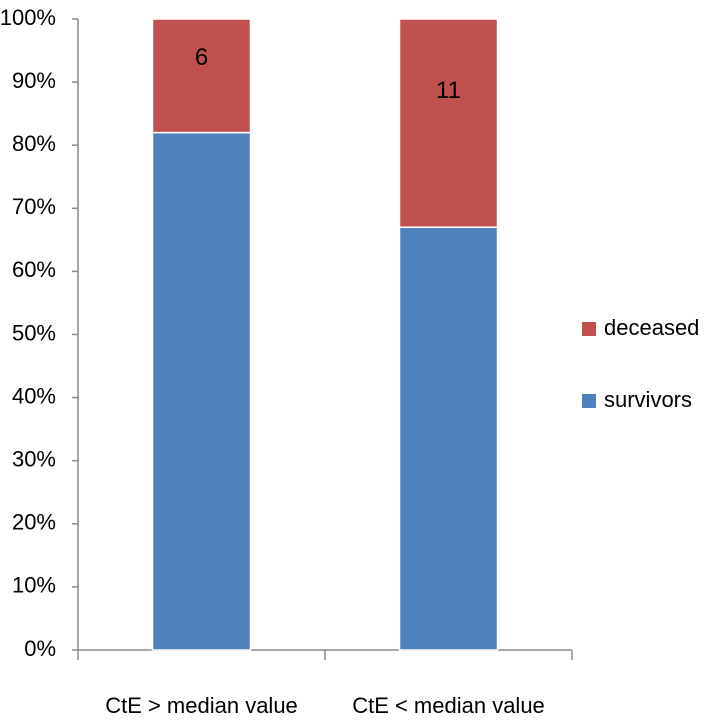 Image resolution: width=708 pixels, height=727 pixels. What do you see at coordinates (448, 90) in the screenshot?
I see `data-label: 11` at bounding box center [448, 90].